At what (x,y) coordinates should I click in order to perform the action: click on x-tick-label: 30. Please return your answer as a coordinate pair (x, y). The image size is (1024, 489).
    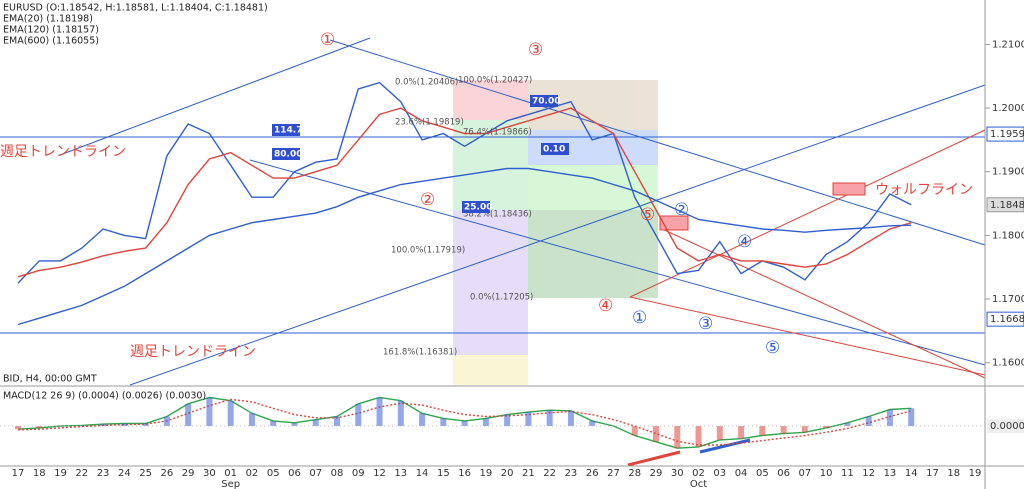
    Looking at the image, I should click on (209, 473).